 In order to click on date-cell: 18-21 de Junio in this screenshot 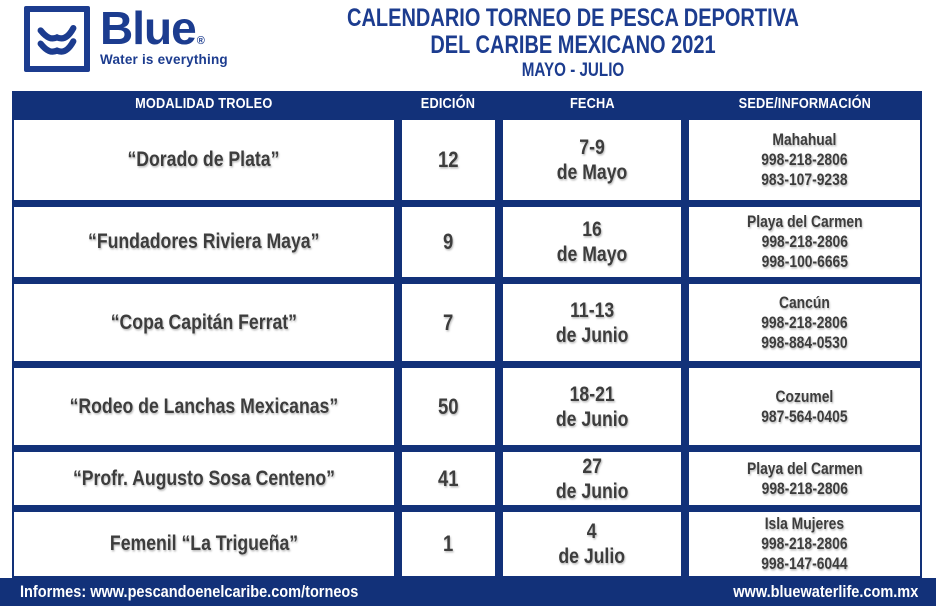, I will do `click(592, 406)`.